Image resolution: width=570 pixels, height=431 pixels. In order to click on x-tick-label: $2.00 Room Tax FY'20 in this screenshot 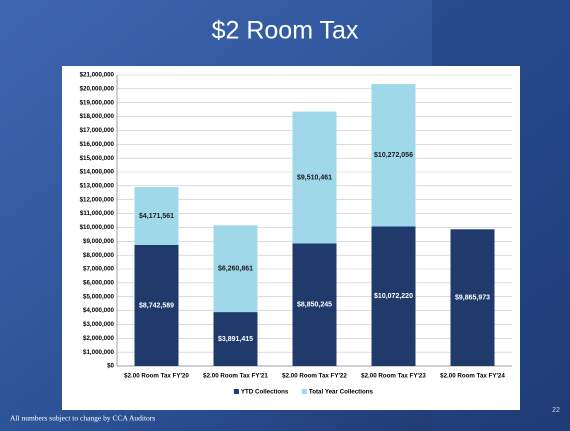, I will do `click(156, 376)`.